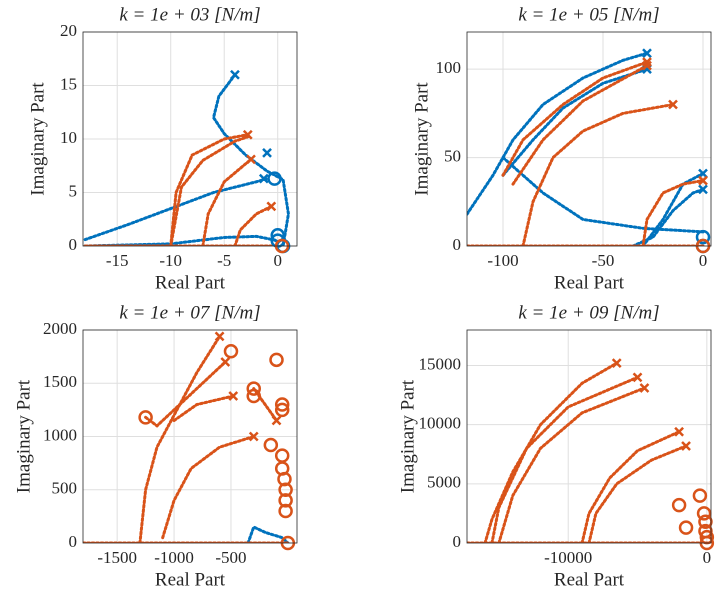  What do you see at coordinates (60, 328) in the screenshot?
I see `y-tick-label: 2000` at bounding box center [60, 328].